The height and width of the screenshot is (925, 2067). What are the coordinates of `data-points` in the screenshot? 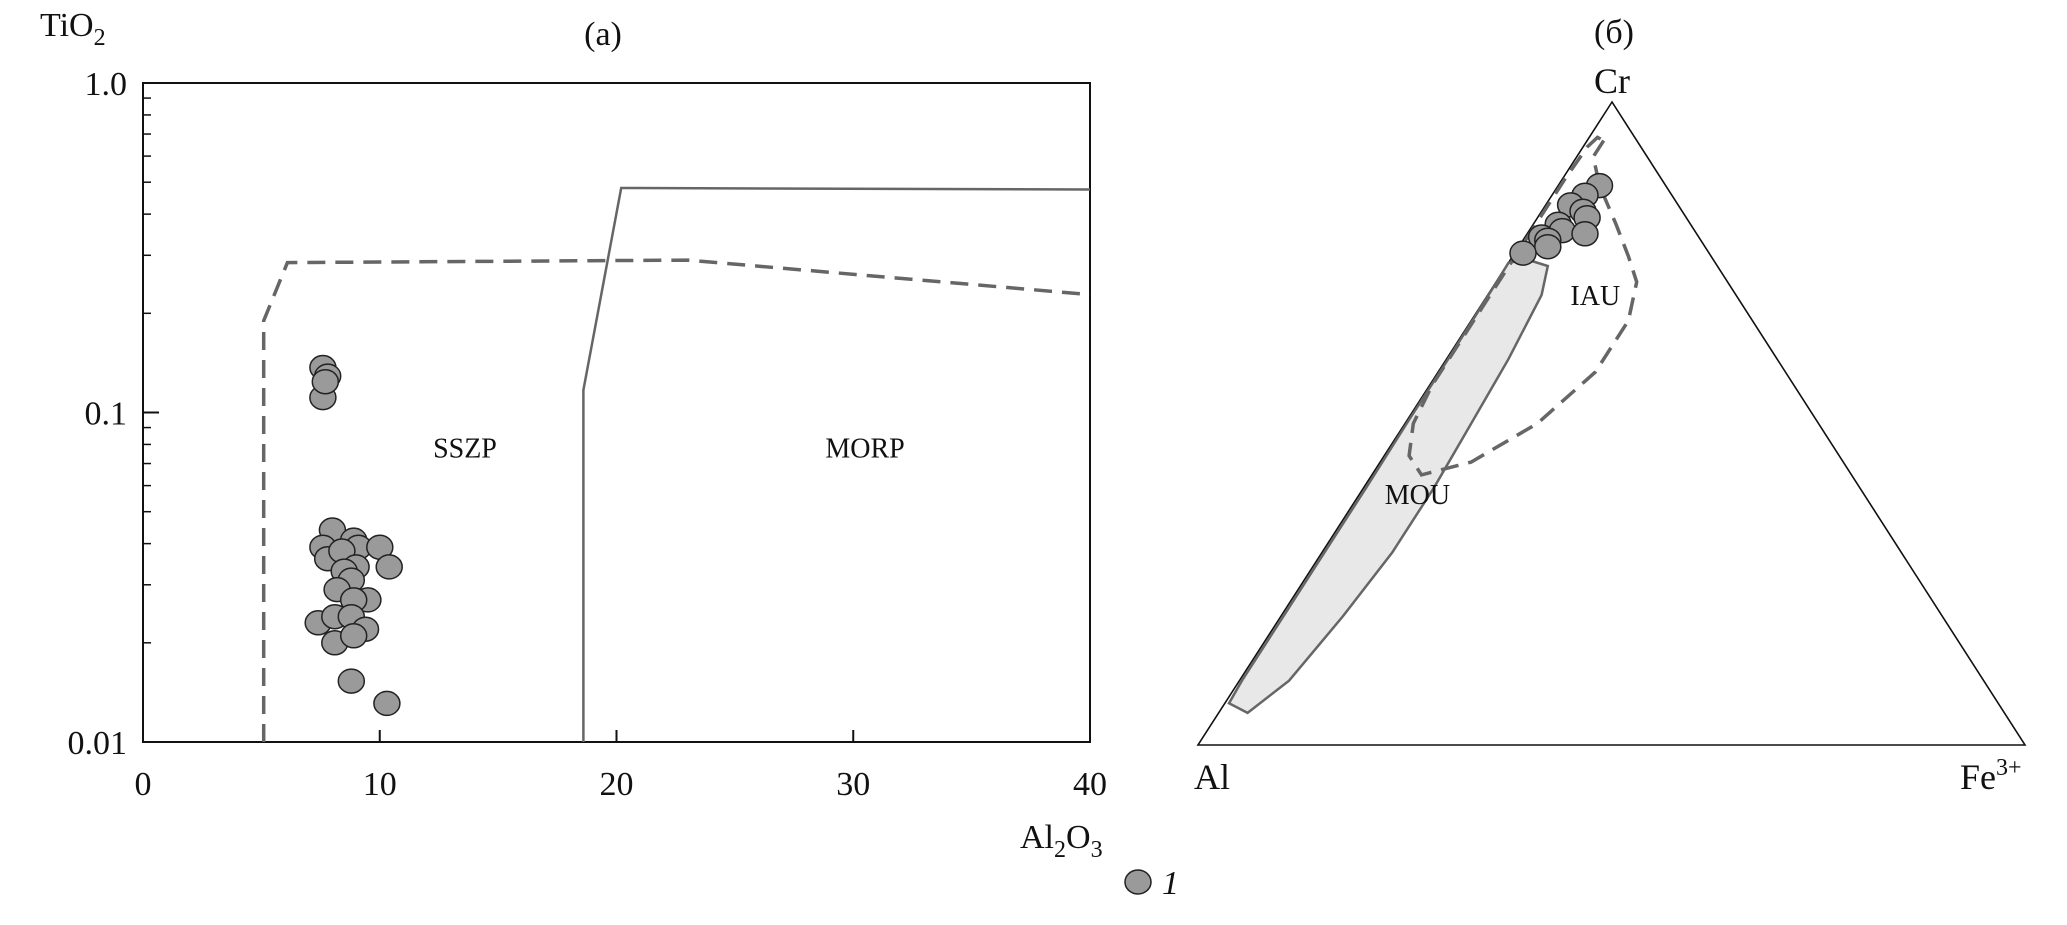 It's located at (353, 535).